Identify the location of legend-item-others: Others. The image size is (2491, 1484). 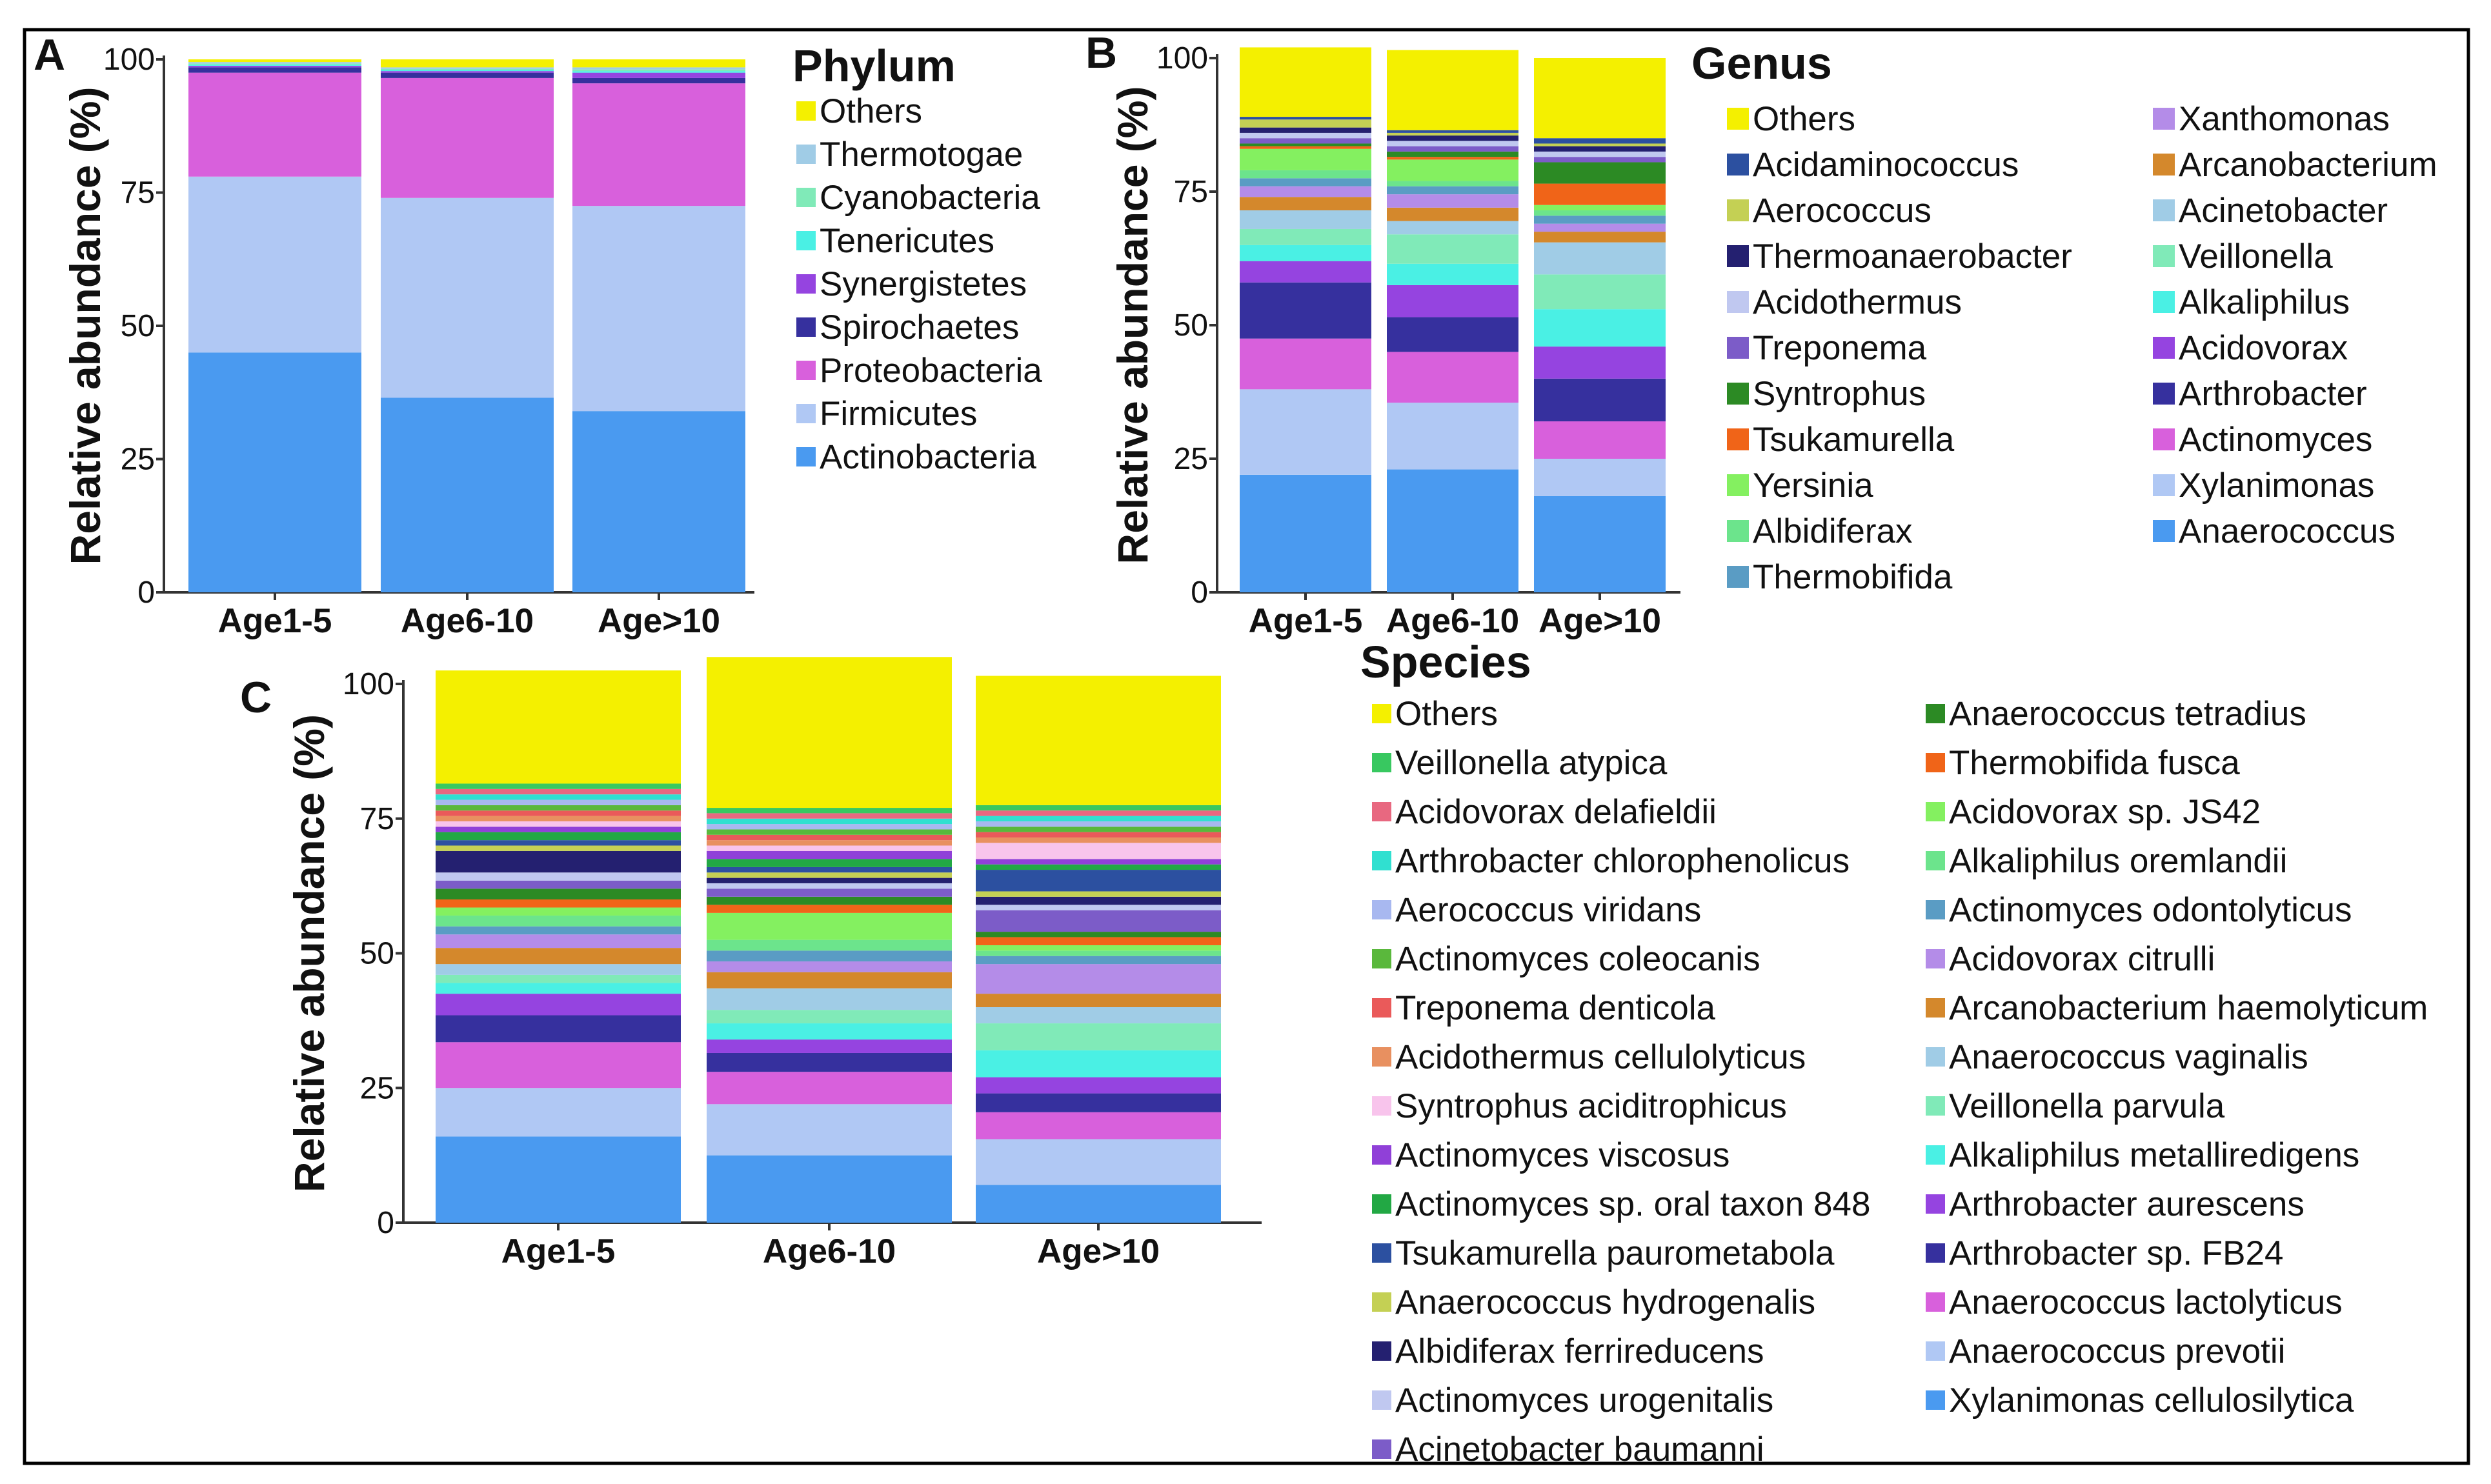
(859, 111).